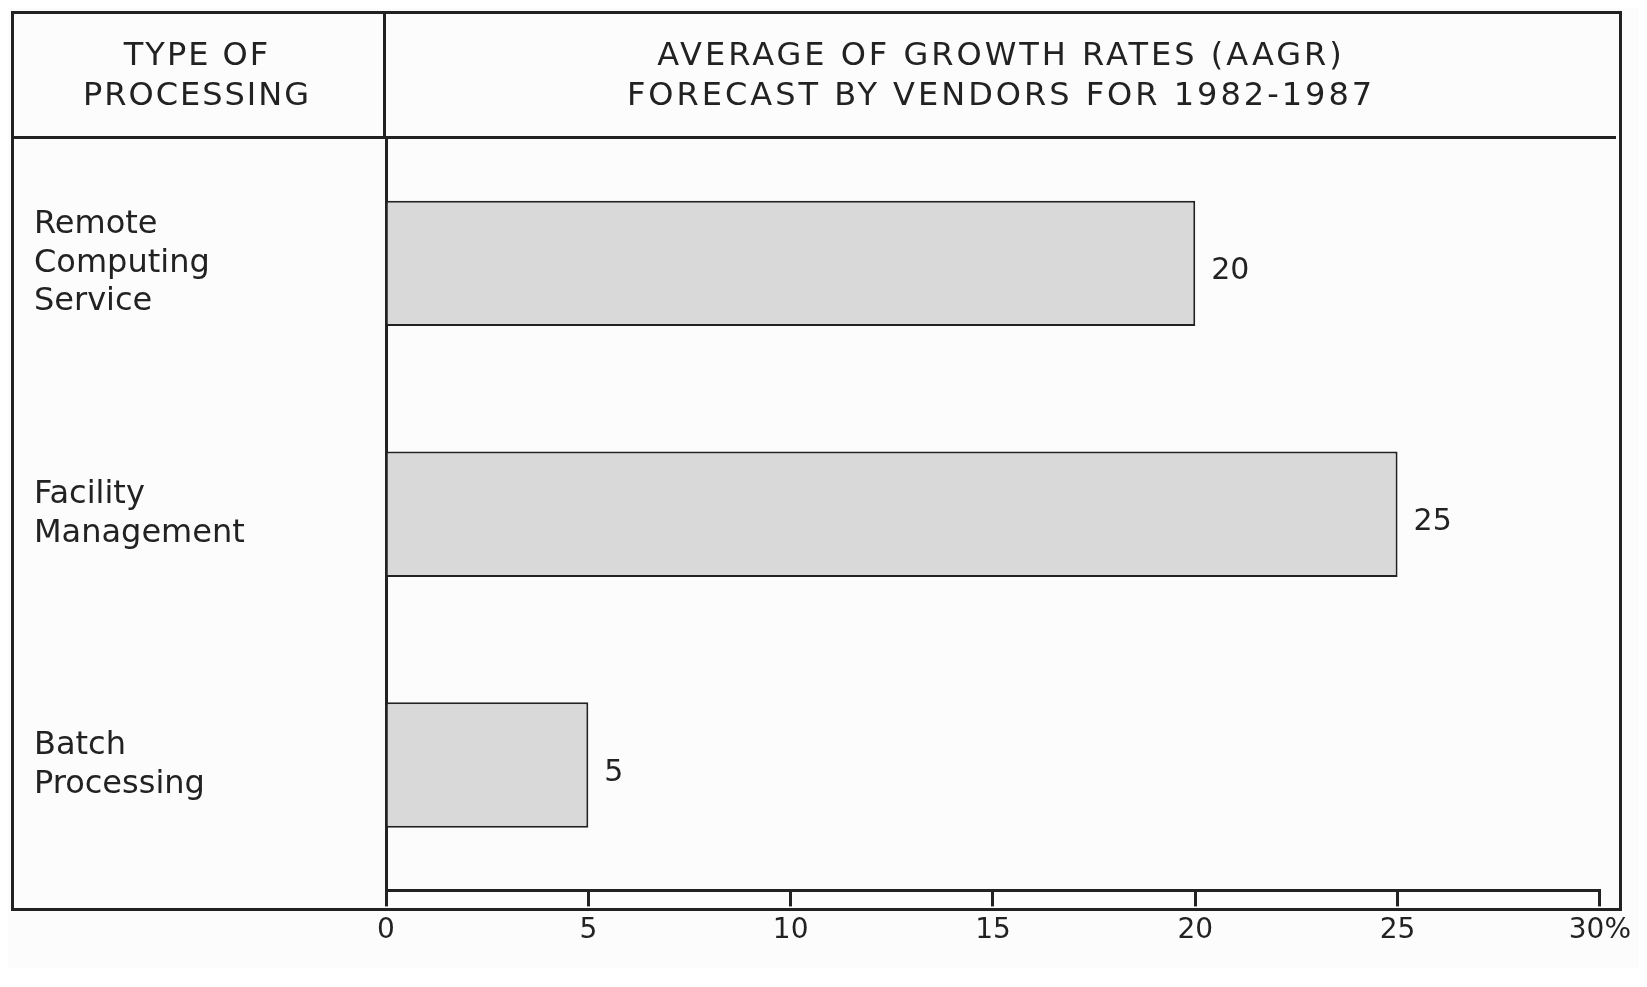 This screenshot has width=1647, height=987. Describe the element at coordinates (197, 73) in the screenshot. I see `y-axis-title: TYPE OF PROCESSING` at that location.